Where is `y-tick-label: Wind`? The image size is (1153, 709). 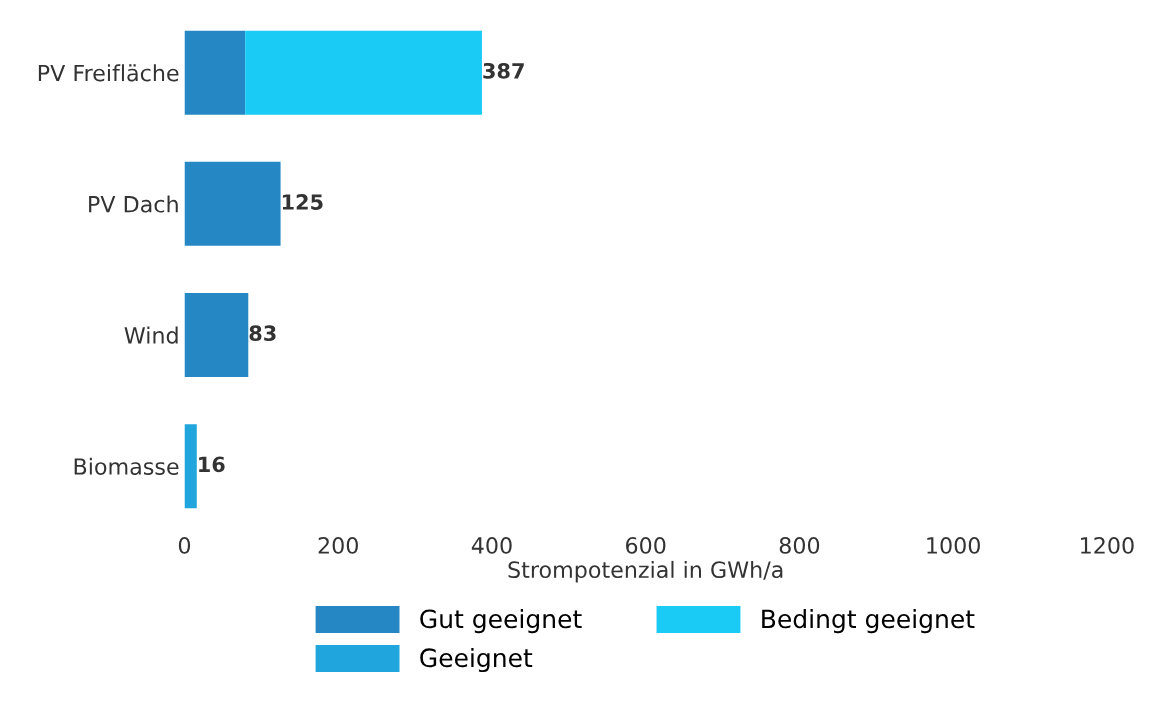 y-tick-label: Wind is located at coordinates (151, 335).